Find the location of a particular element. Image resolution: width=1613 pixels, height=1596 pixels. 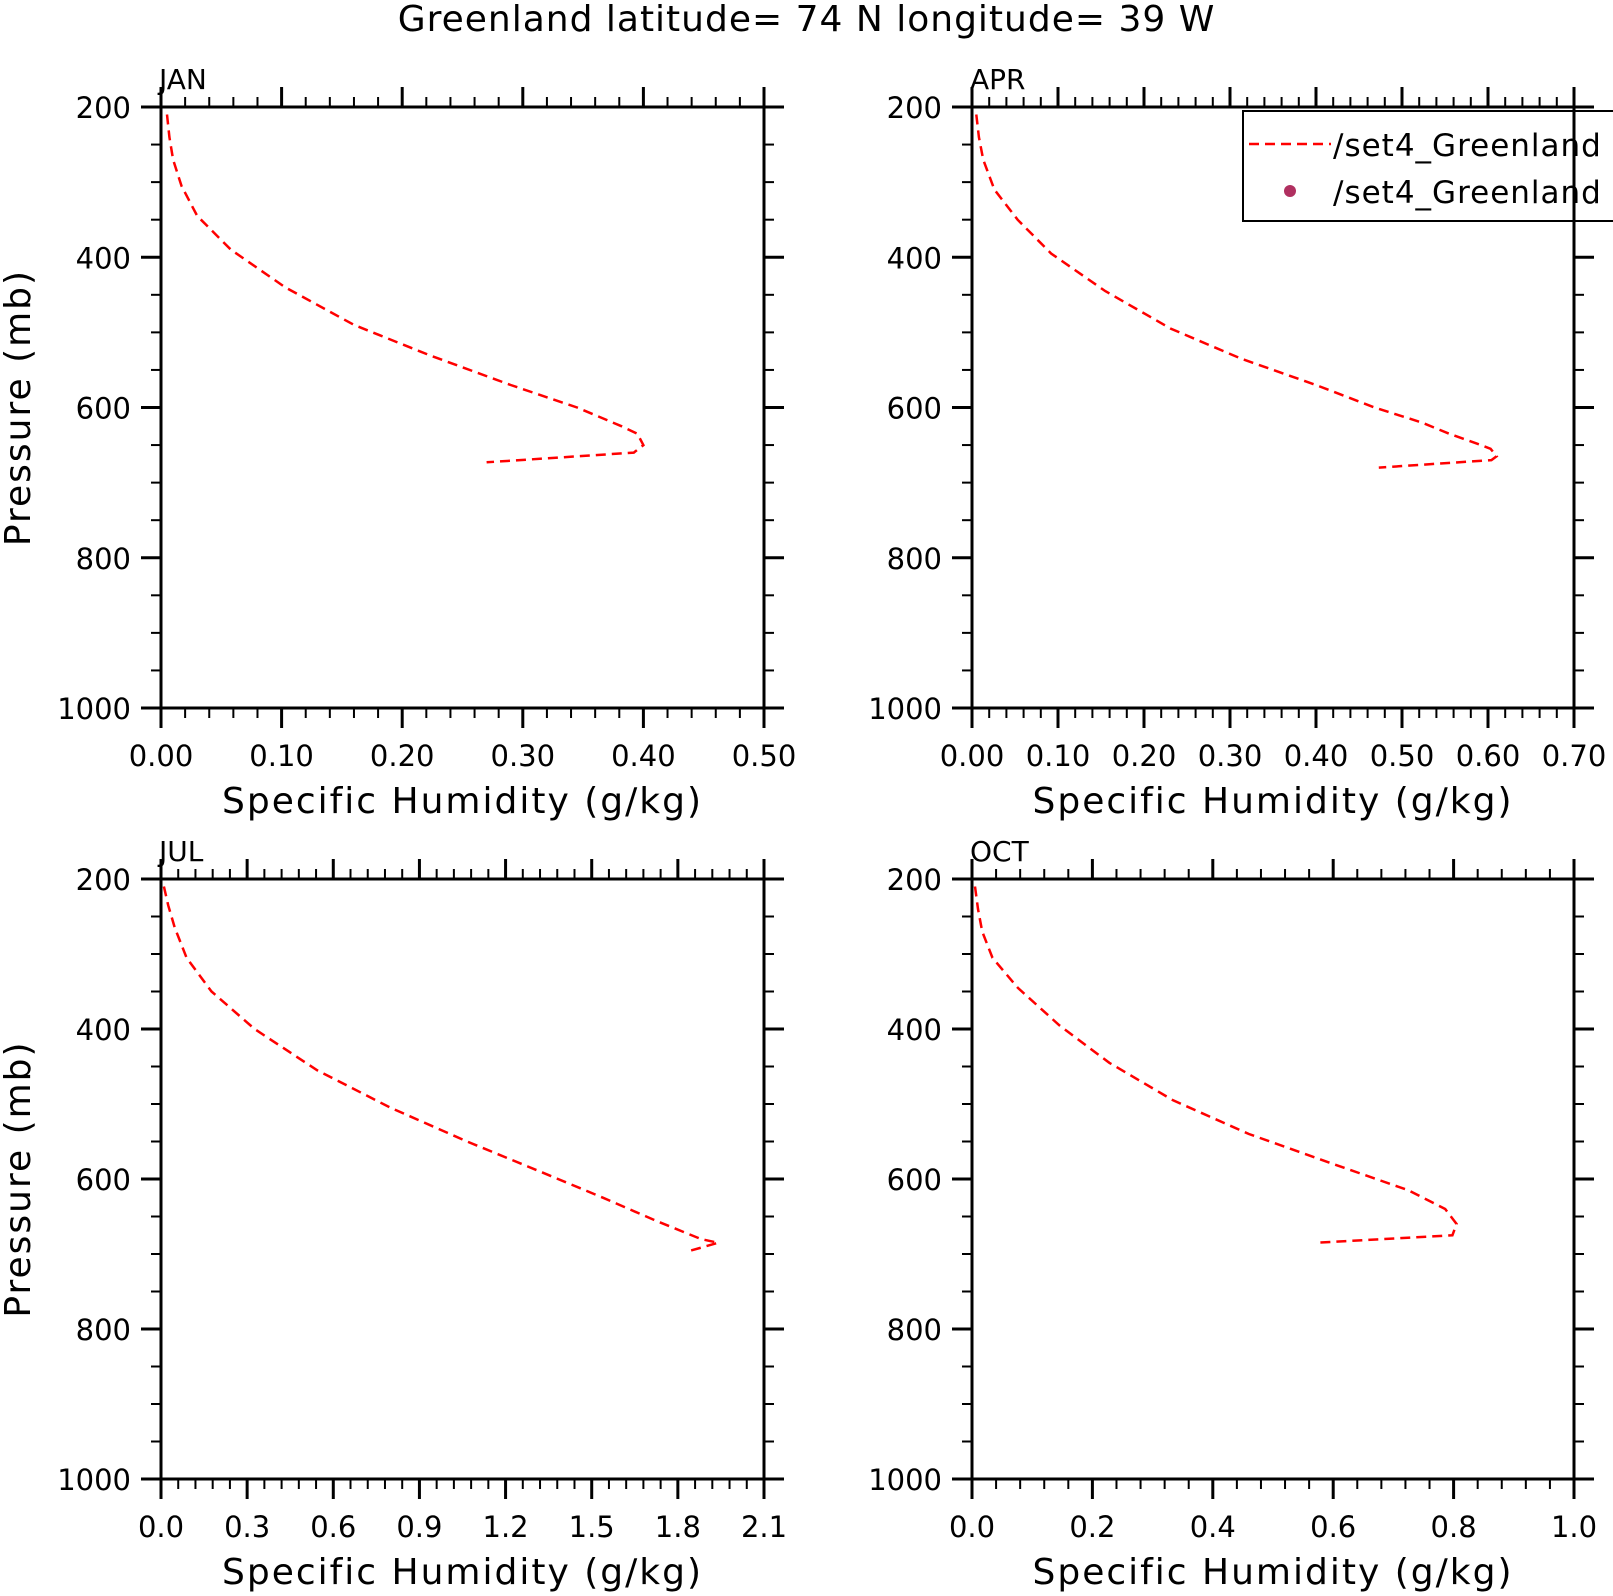

legend: /set4_Greenland/set4_Greenland is located at coordinates (1427, 166).